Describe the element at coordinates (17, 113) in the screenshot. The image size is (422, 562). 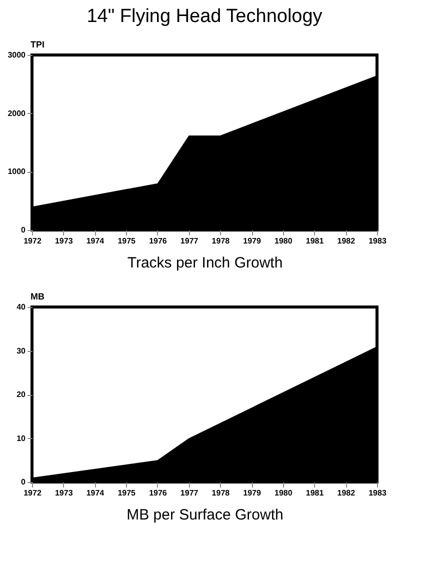
I see `y-tick-label: 2000` at that location.